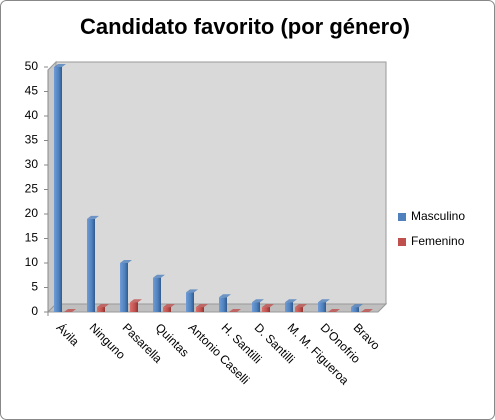 Image resolution: width=495 pixels, height=420 pixels. I want to click on legend-label: Femenino, so click(438, 241).